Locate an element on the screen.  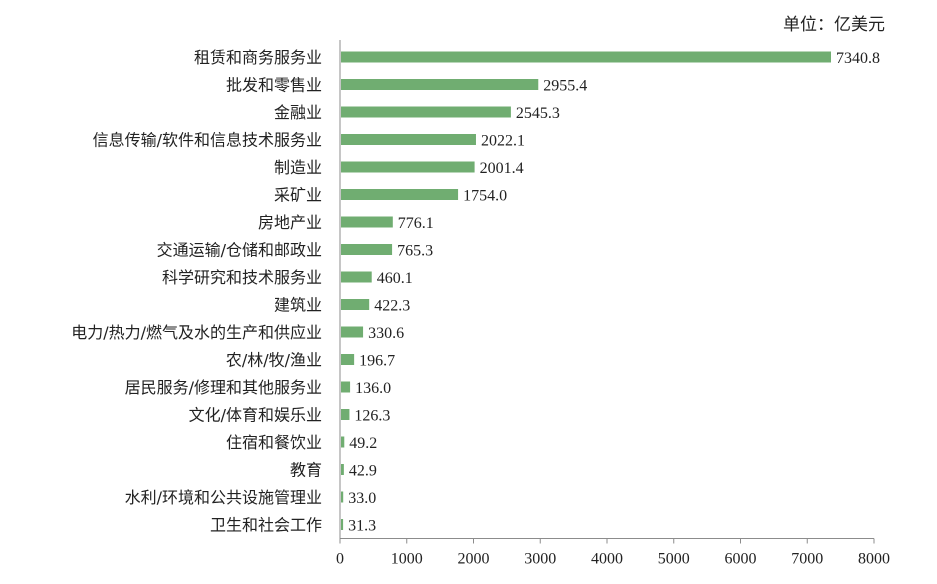
x-tick-label: 8000 is located at coordinates (874, 559).